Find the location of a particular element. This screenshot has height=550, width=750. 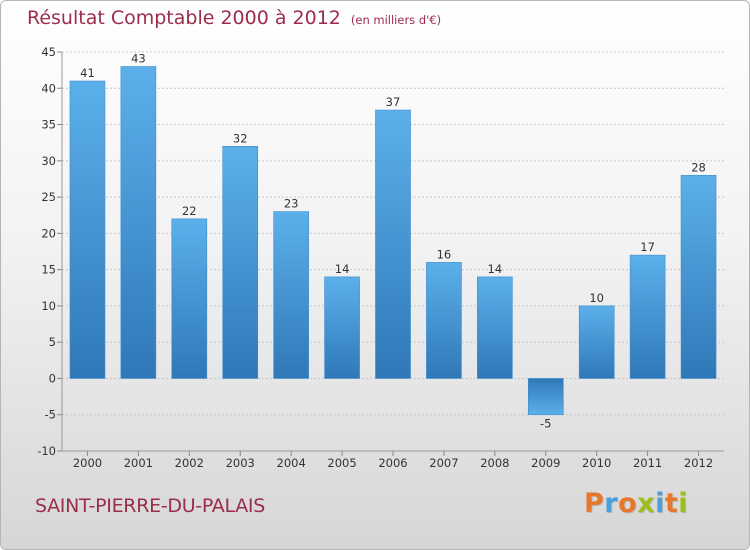

y-tick-label: -10 is located at coordinates (46, 451).